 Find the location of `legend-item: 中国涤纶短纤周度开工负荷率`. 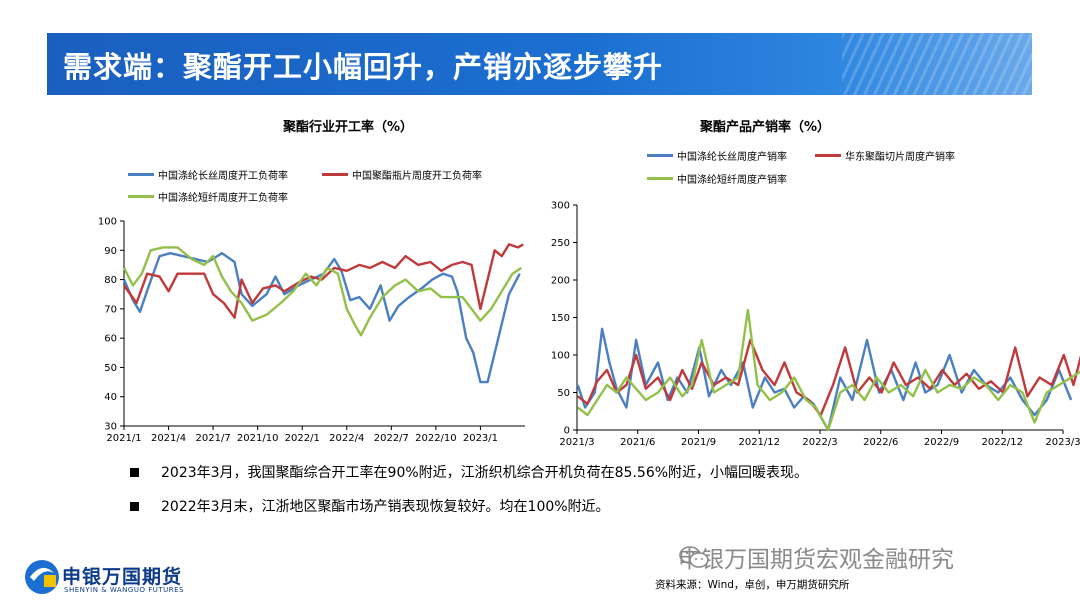

legend-item: 中国涤纶短纤周度开工负荷率 is located at coordinates (208, 196).